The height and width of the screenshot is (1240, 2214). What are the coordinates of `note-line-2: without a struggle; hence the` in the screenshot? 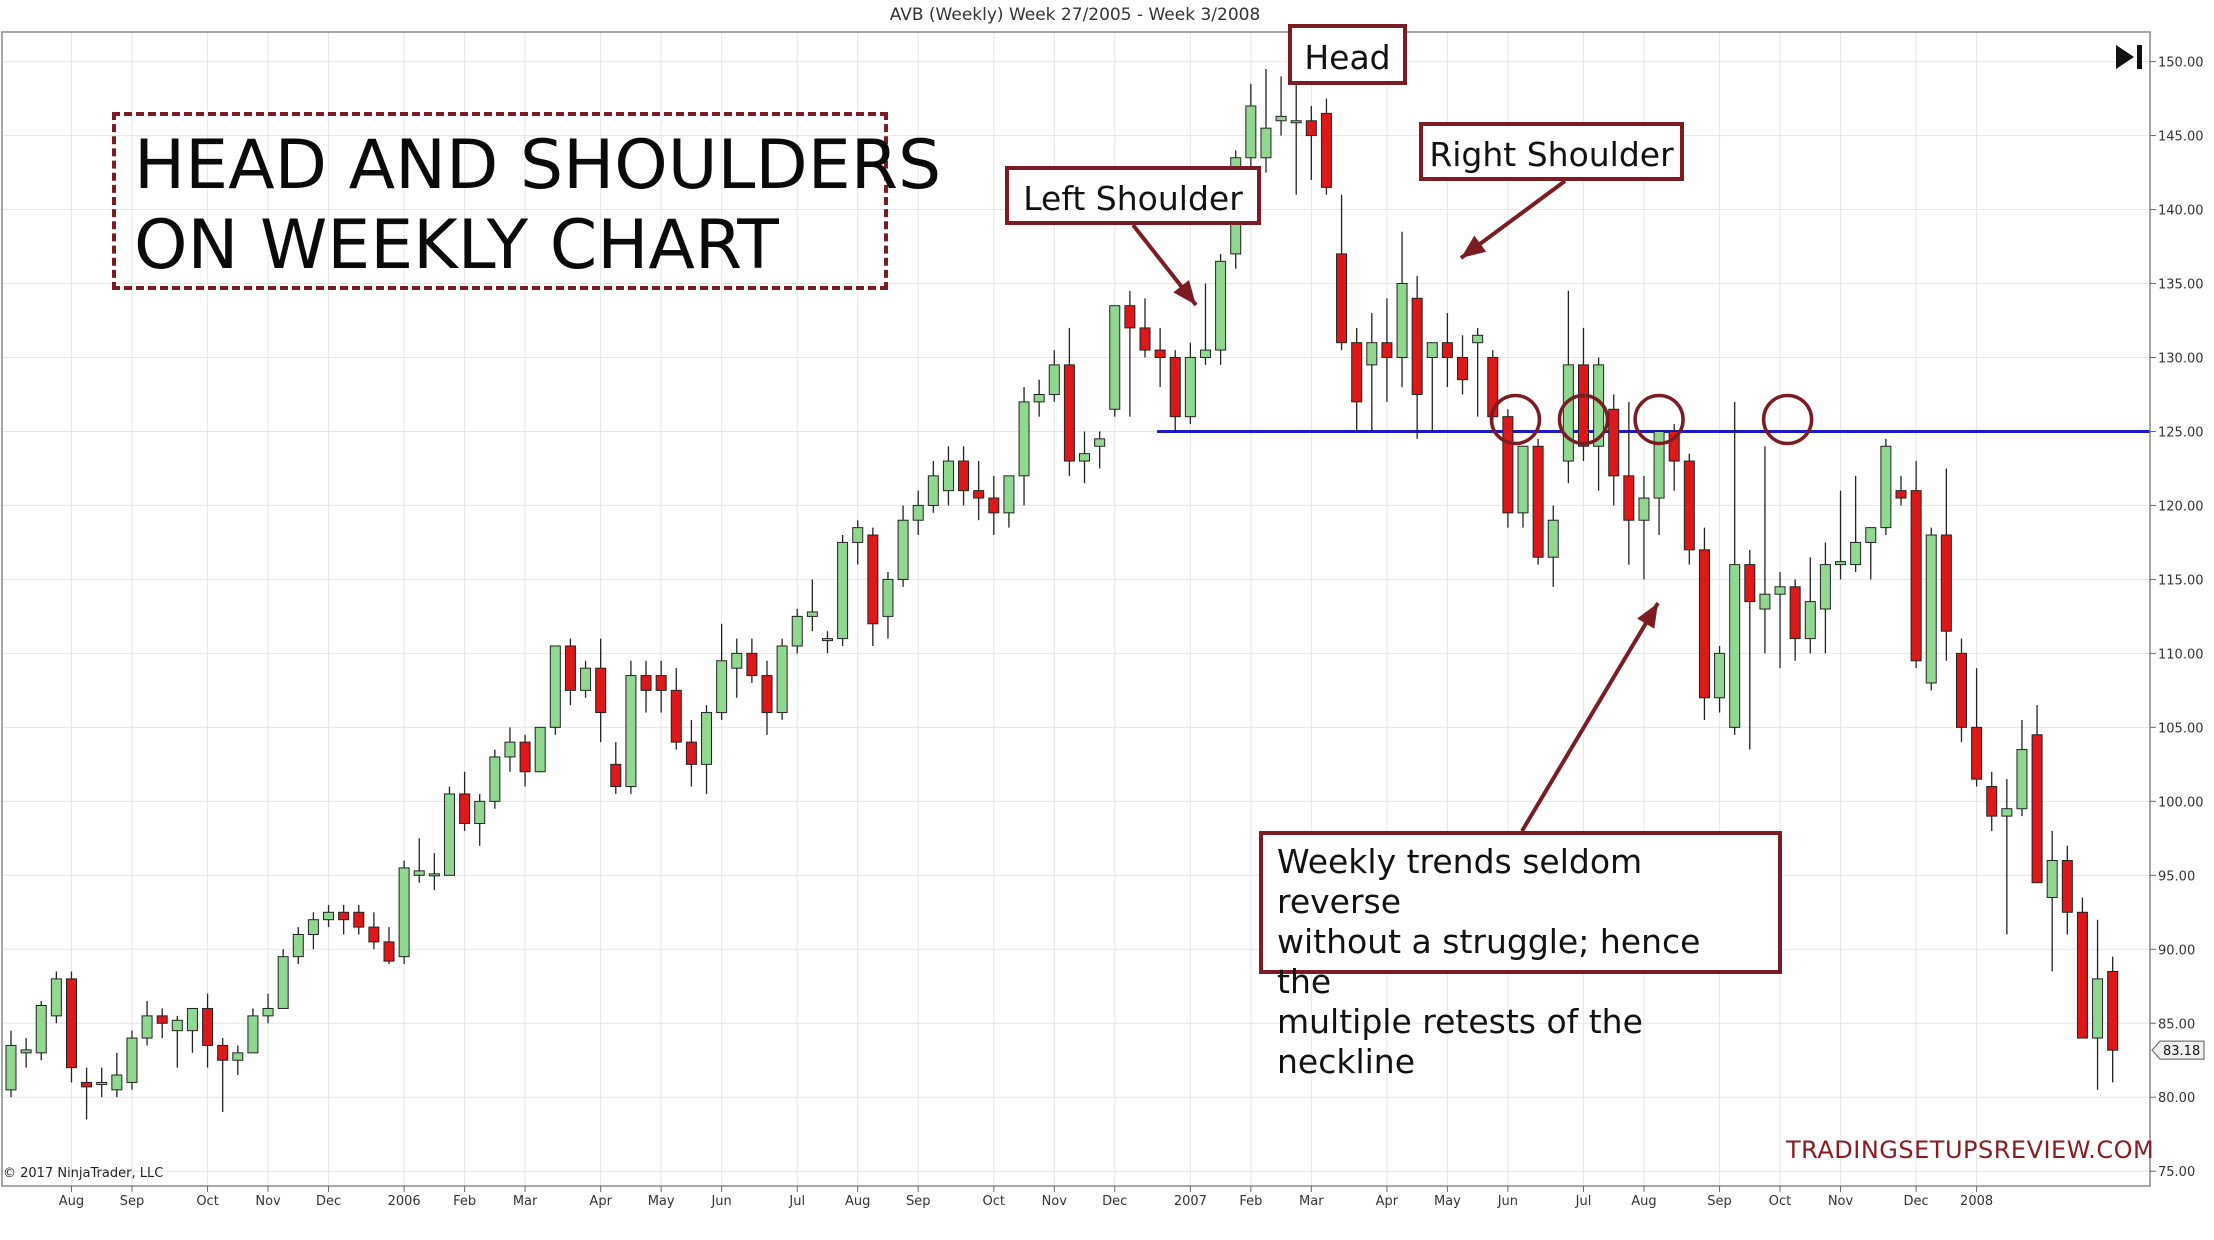 It's located at (1489, 961).